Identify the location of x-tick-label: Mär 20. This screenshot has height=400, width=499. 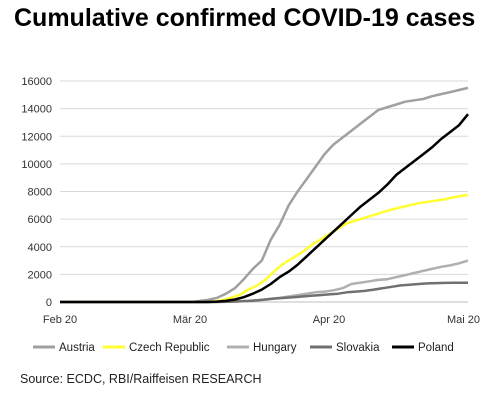
(190, 320).